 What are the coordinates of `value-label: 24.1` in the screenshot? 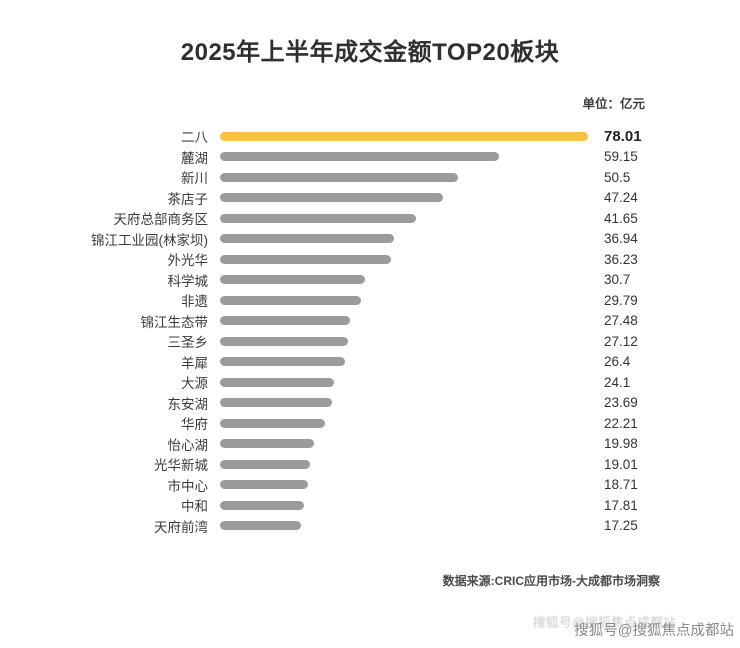 It's located at (617, 382).